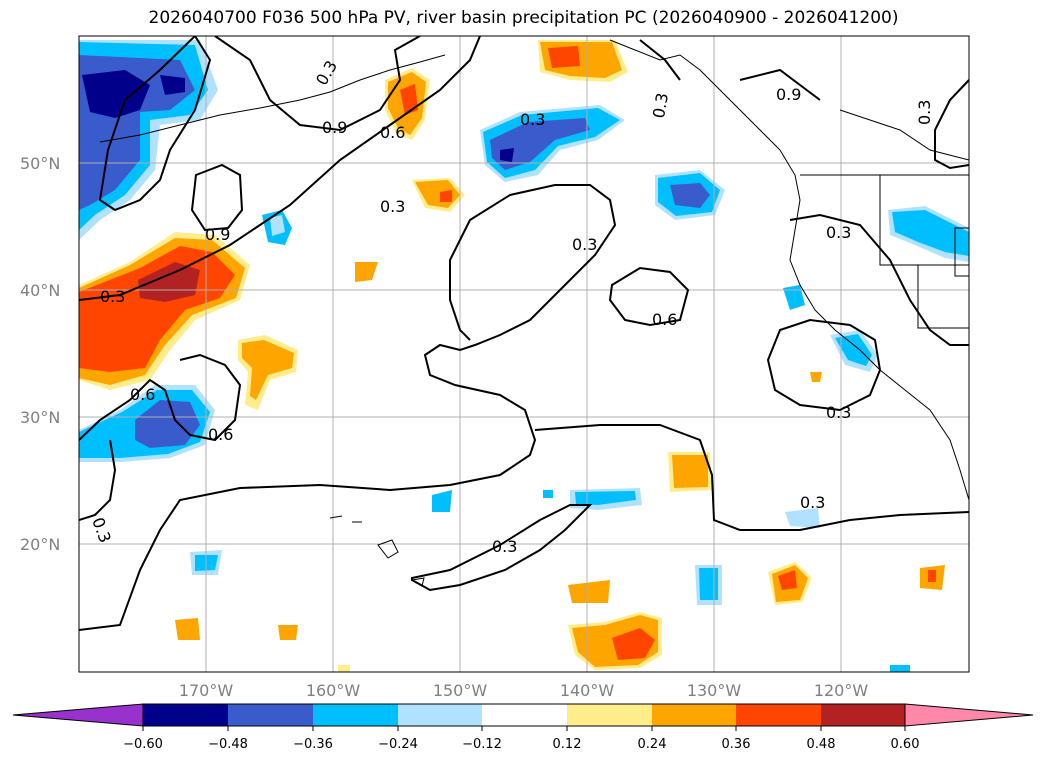  Describe the element at coordinates (398, 744) in the screenshot. I see `colorbar-tick-label: −0.24` at that location.